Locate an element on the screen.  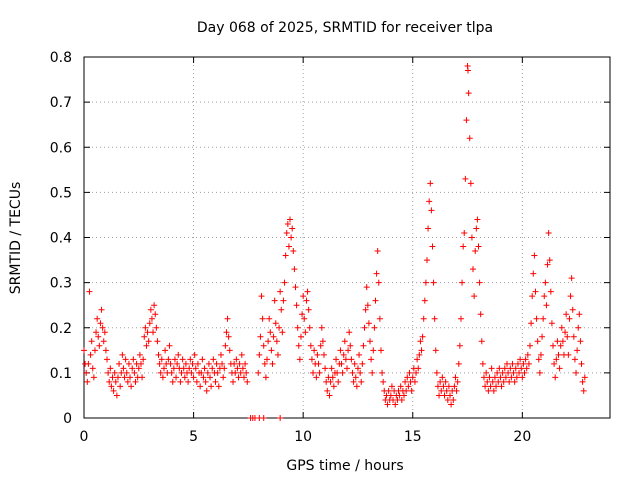
y-tick-label: 0.7 is located at coordinates (61, 103).